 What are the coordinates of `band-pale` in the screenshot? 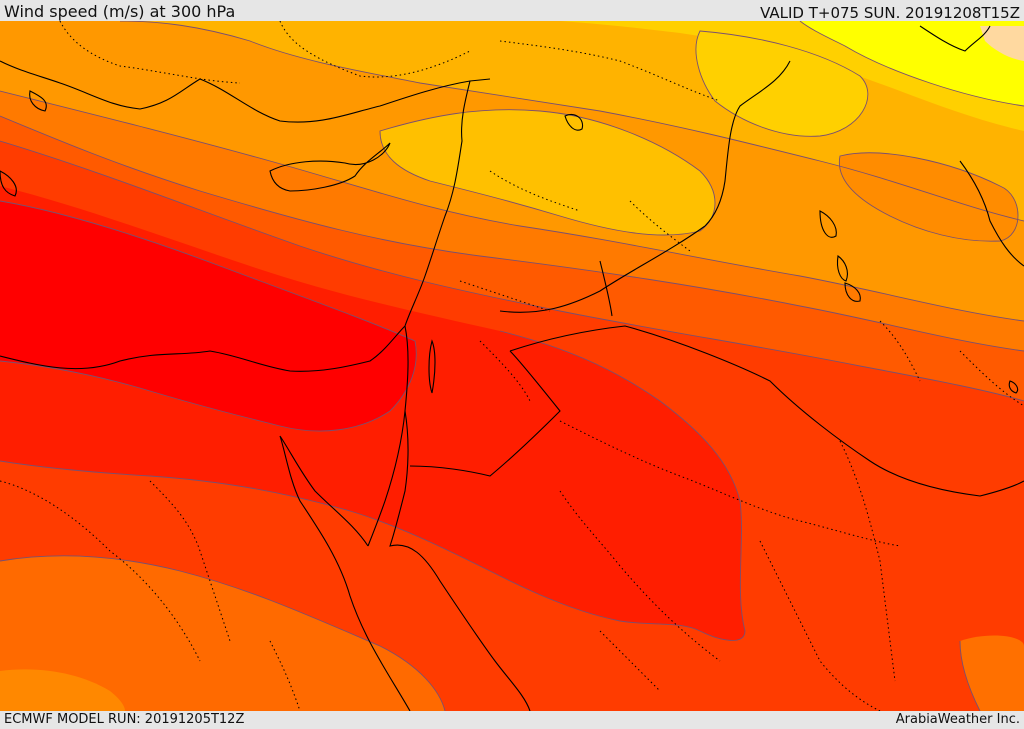 It's located at (1002, 43).